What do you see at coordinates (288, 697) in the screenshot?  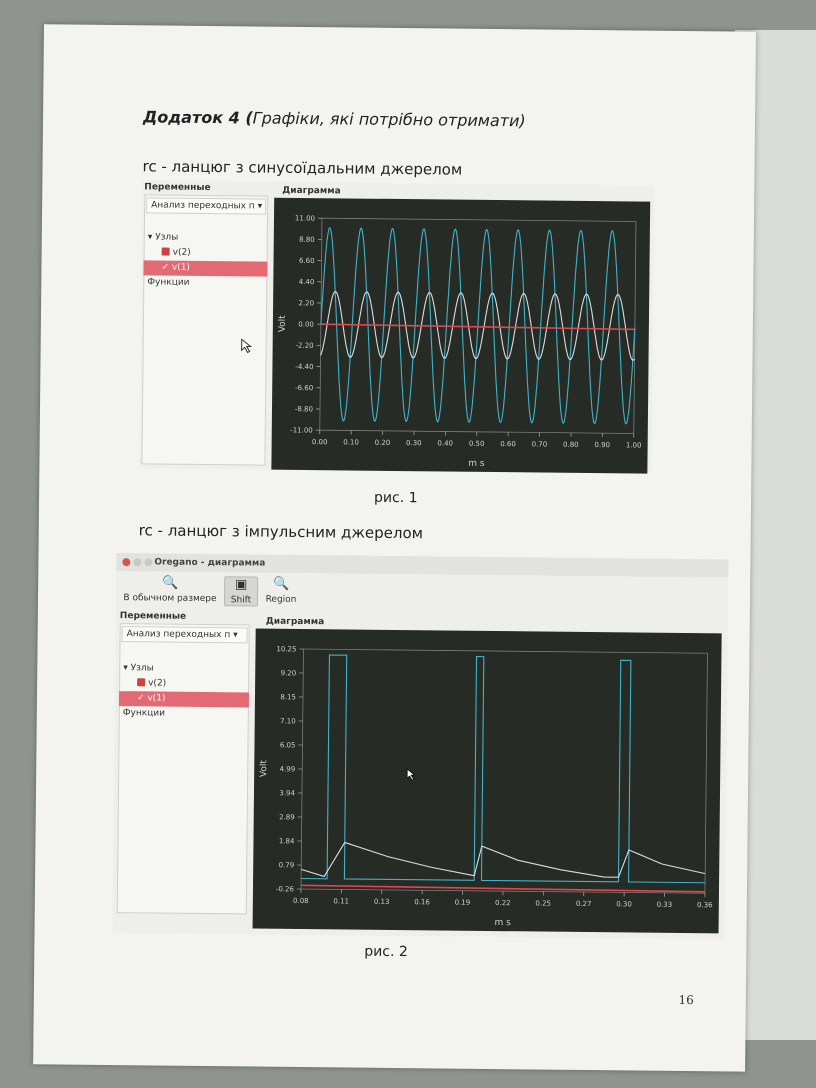 I see `y-tick-label: 8.15` at bounding box center [288, 697].